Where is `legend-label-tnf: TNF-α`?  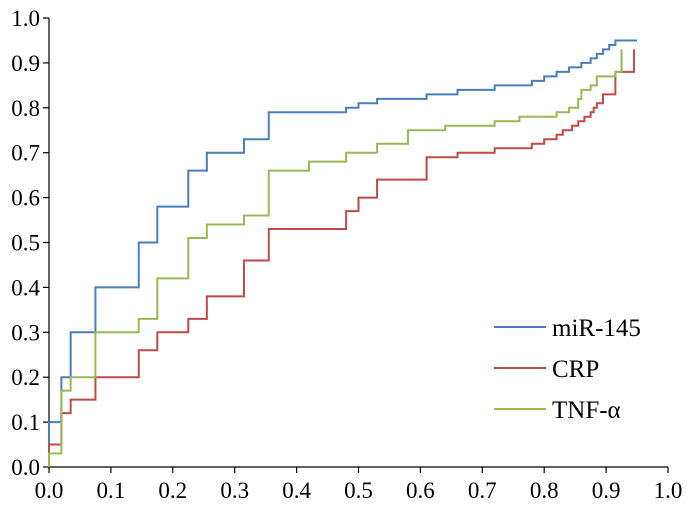 legend-label-tnf: TNF-α is located at coordinates (586, 410).